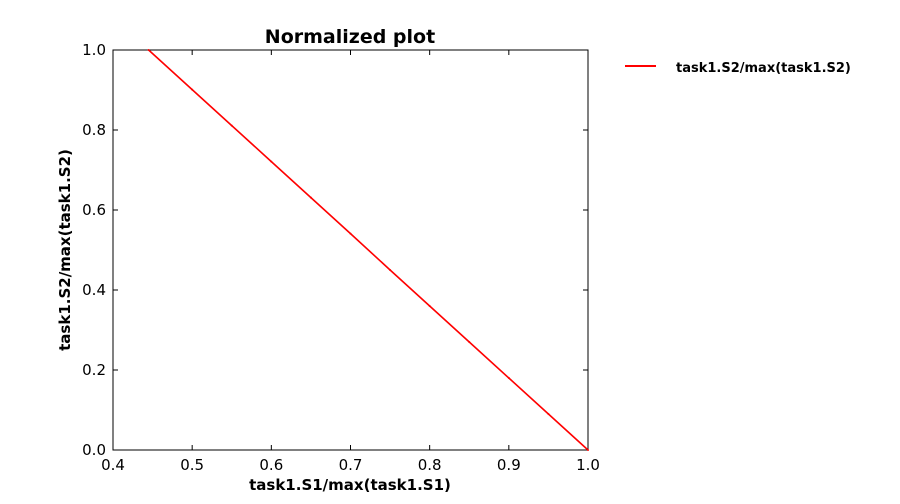 The image size is (900, 504). Describe the element at coordinates (94, 370) in the screenshot. I see `y-tick-label: 0.2` at that location.